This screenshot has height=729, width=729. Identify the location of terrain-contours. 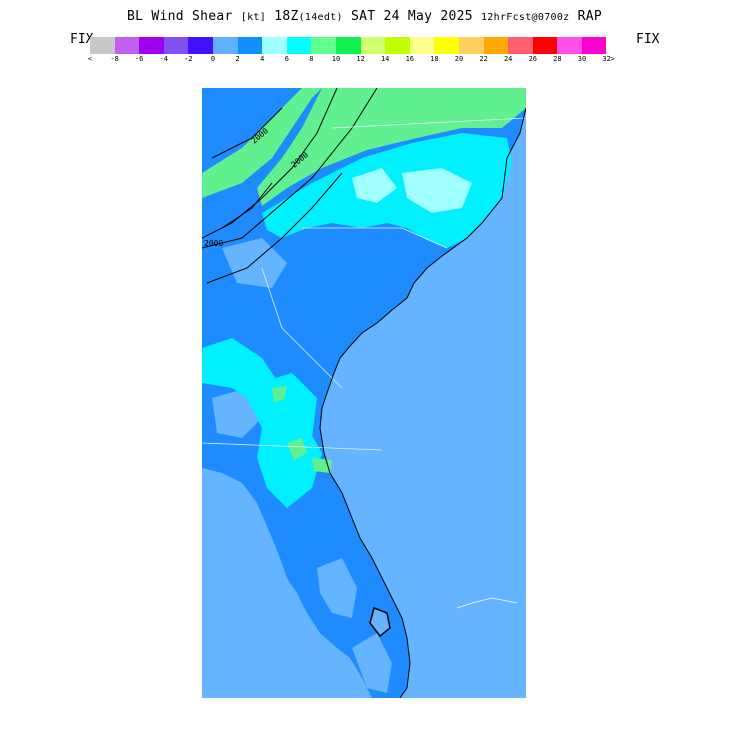
(290, 186).